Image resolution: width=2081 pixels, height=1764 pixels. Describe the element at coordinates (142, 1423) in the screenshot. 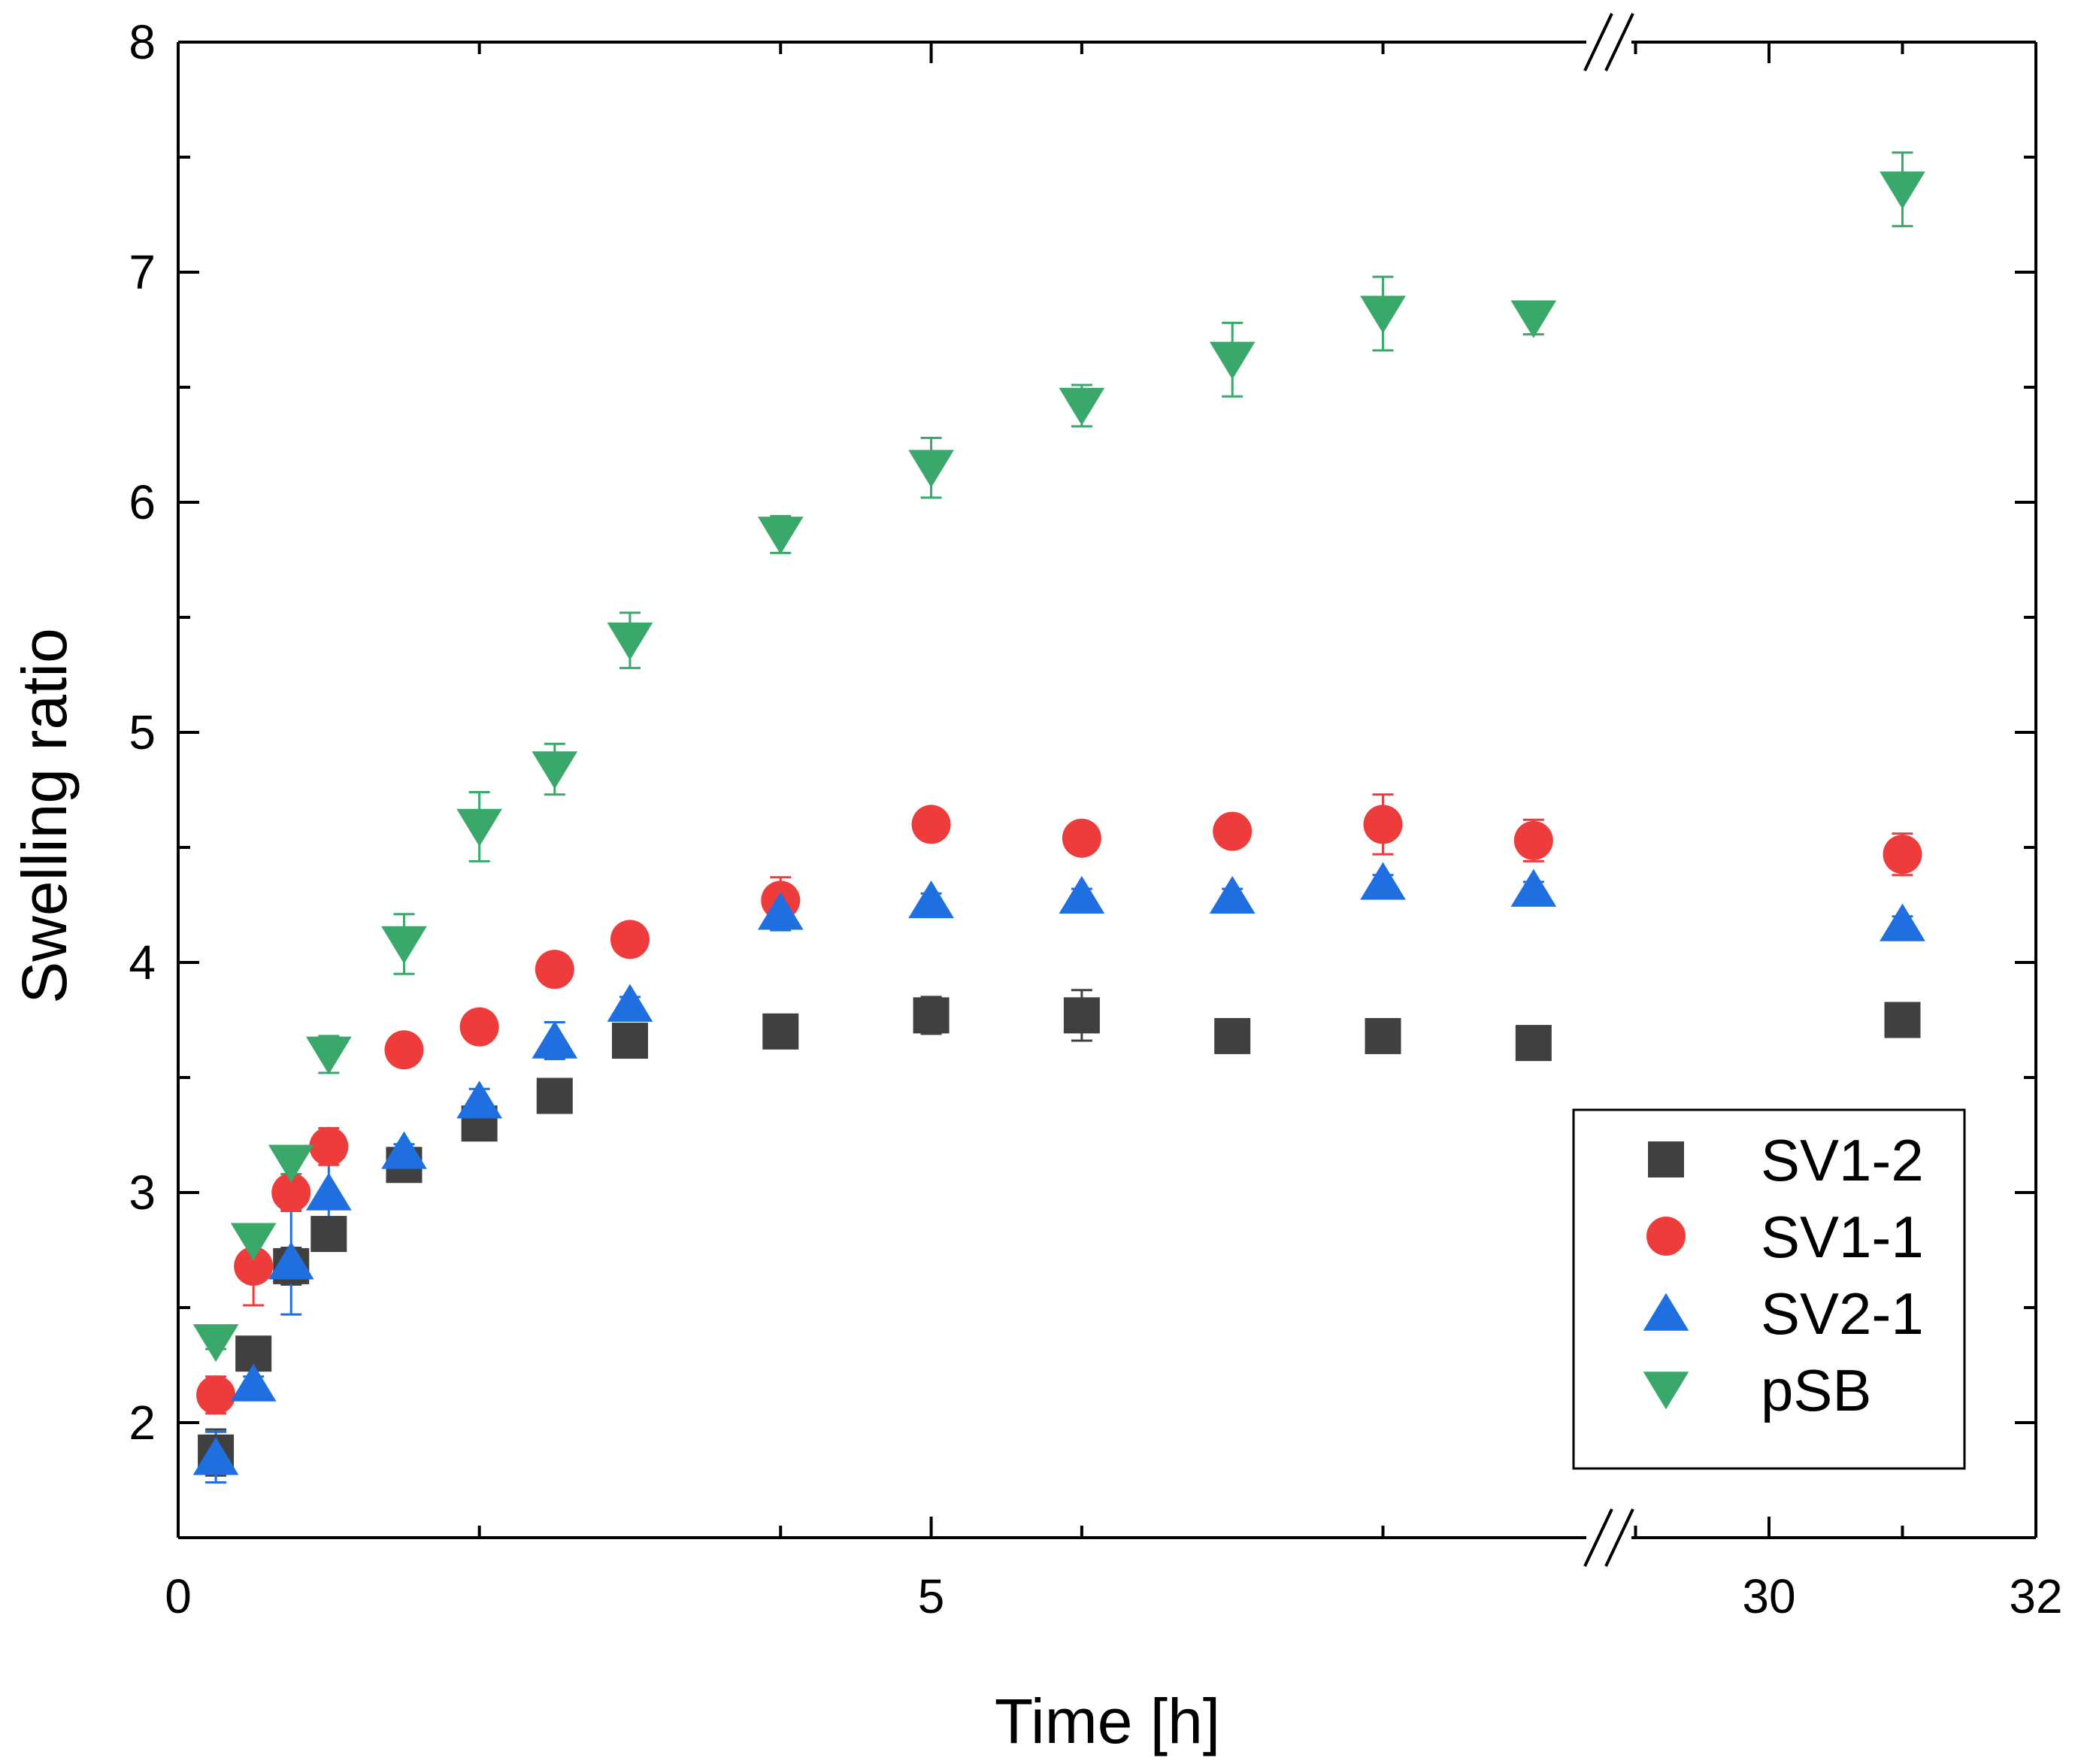

I see `y-tick-label: 2` at that location.